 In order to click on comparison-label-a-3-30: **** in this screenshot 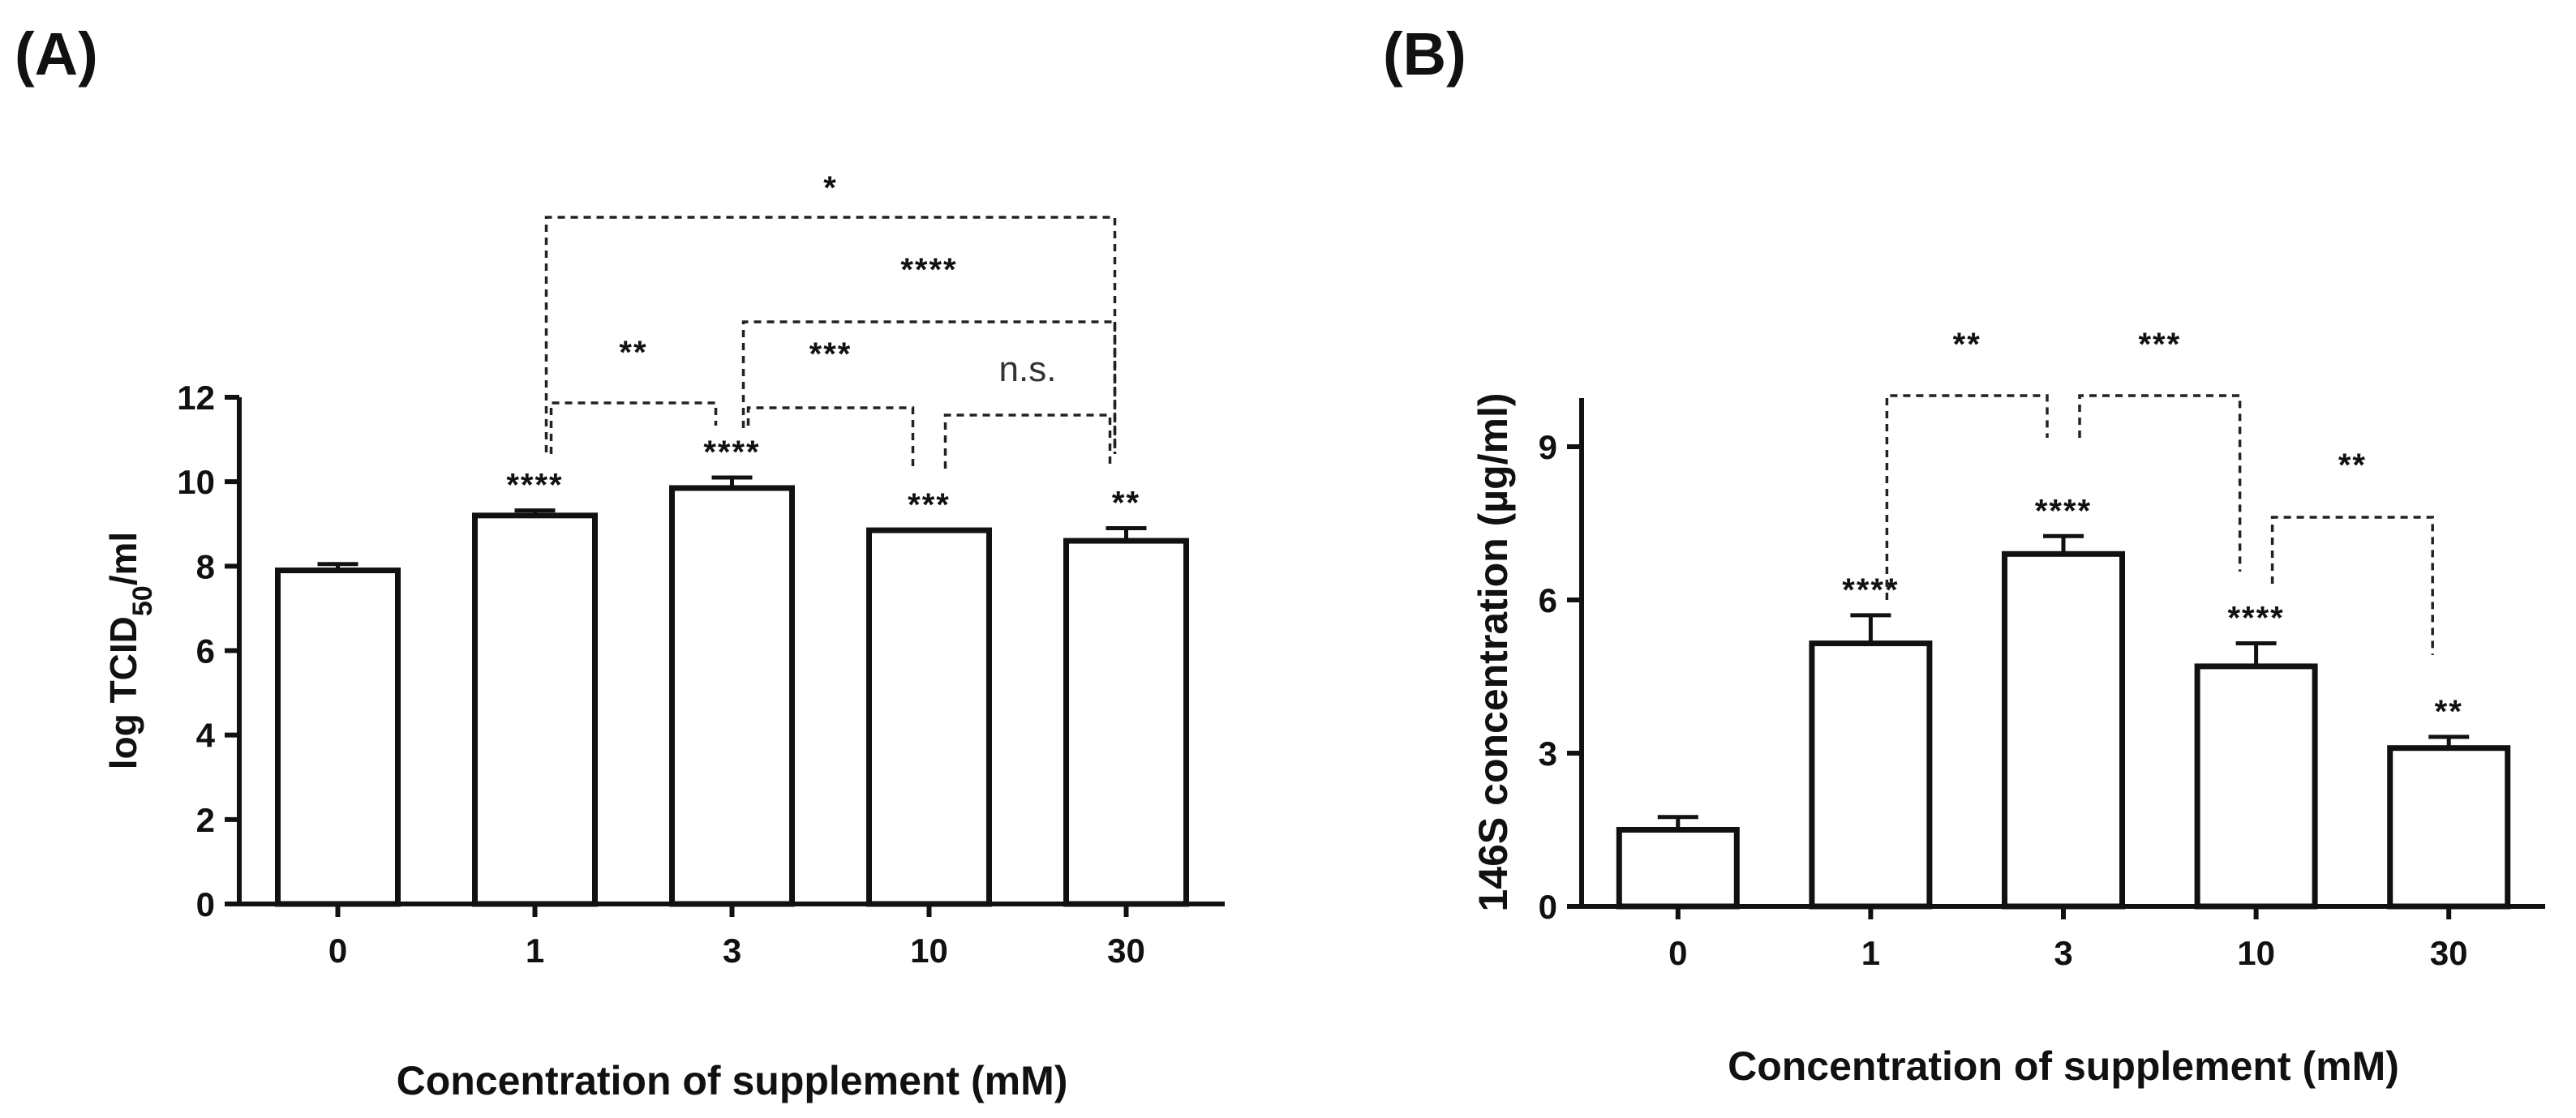, I will do `click(928, 270)`.